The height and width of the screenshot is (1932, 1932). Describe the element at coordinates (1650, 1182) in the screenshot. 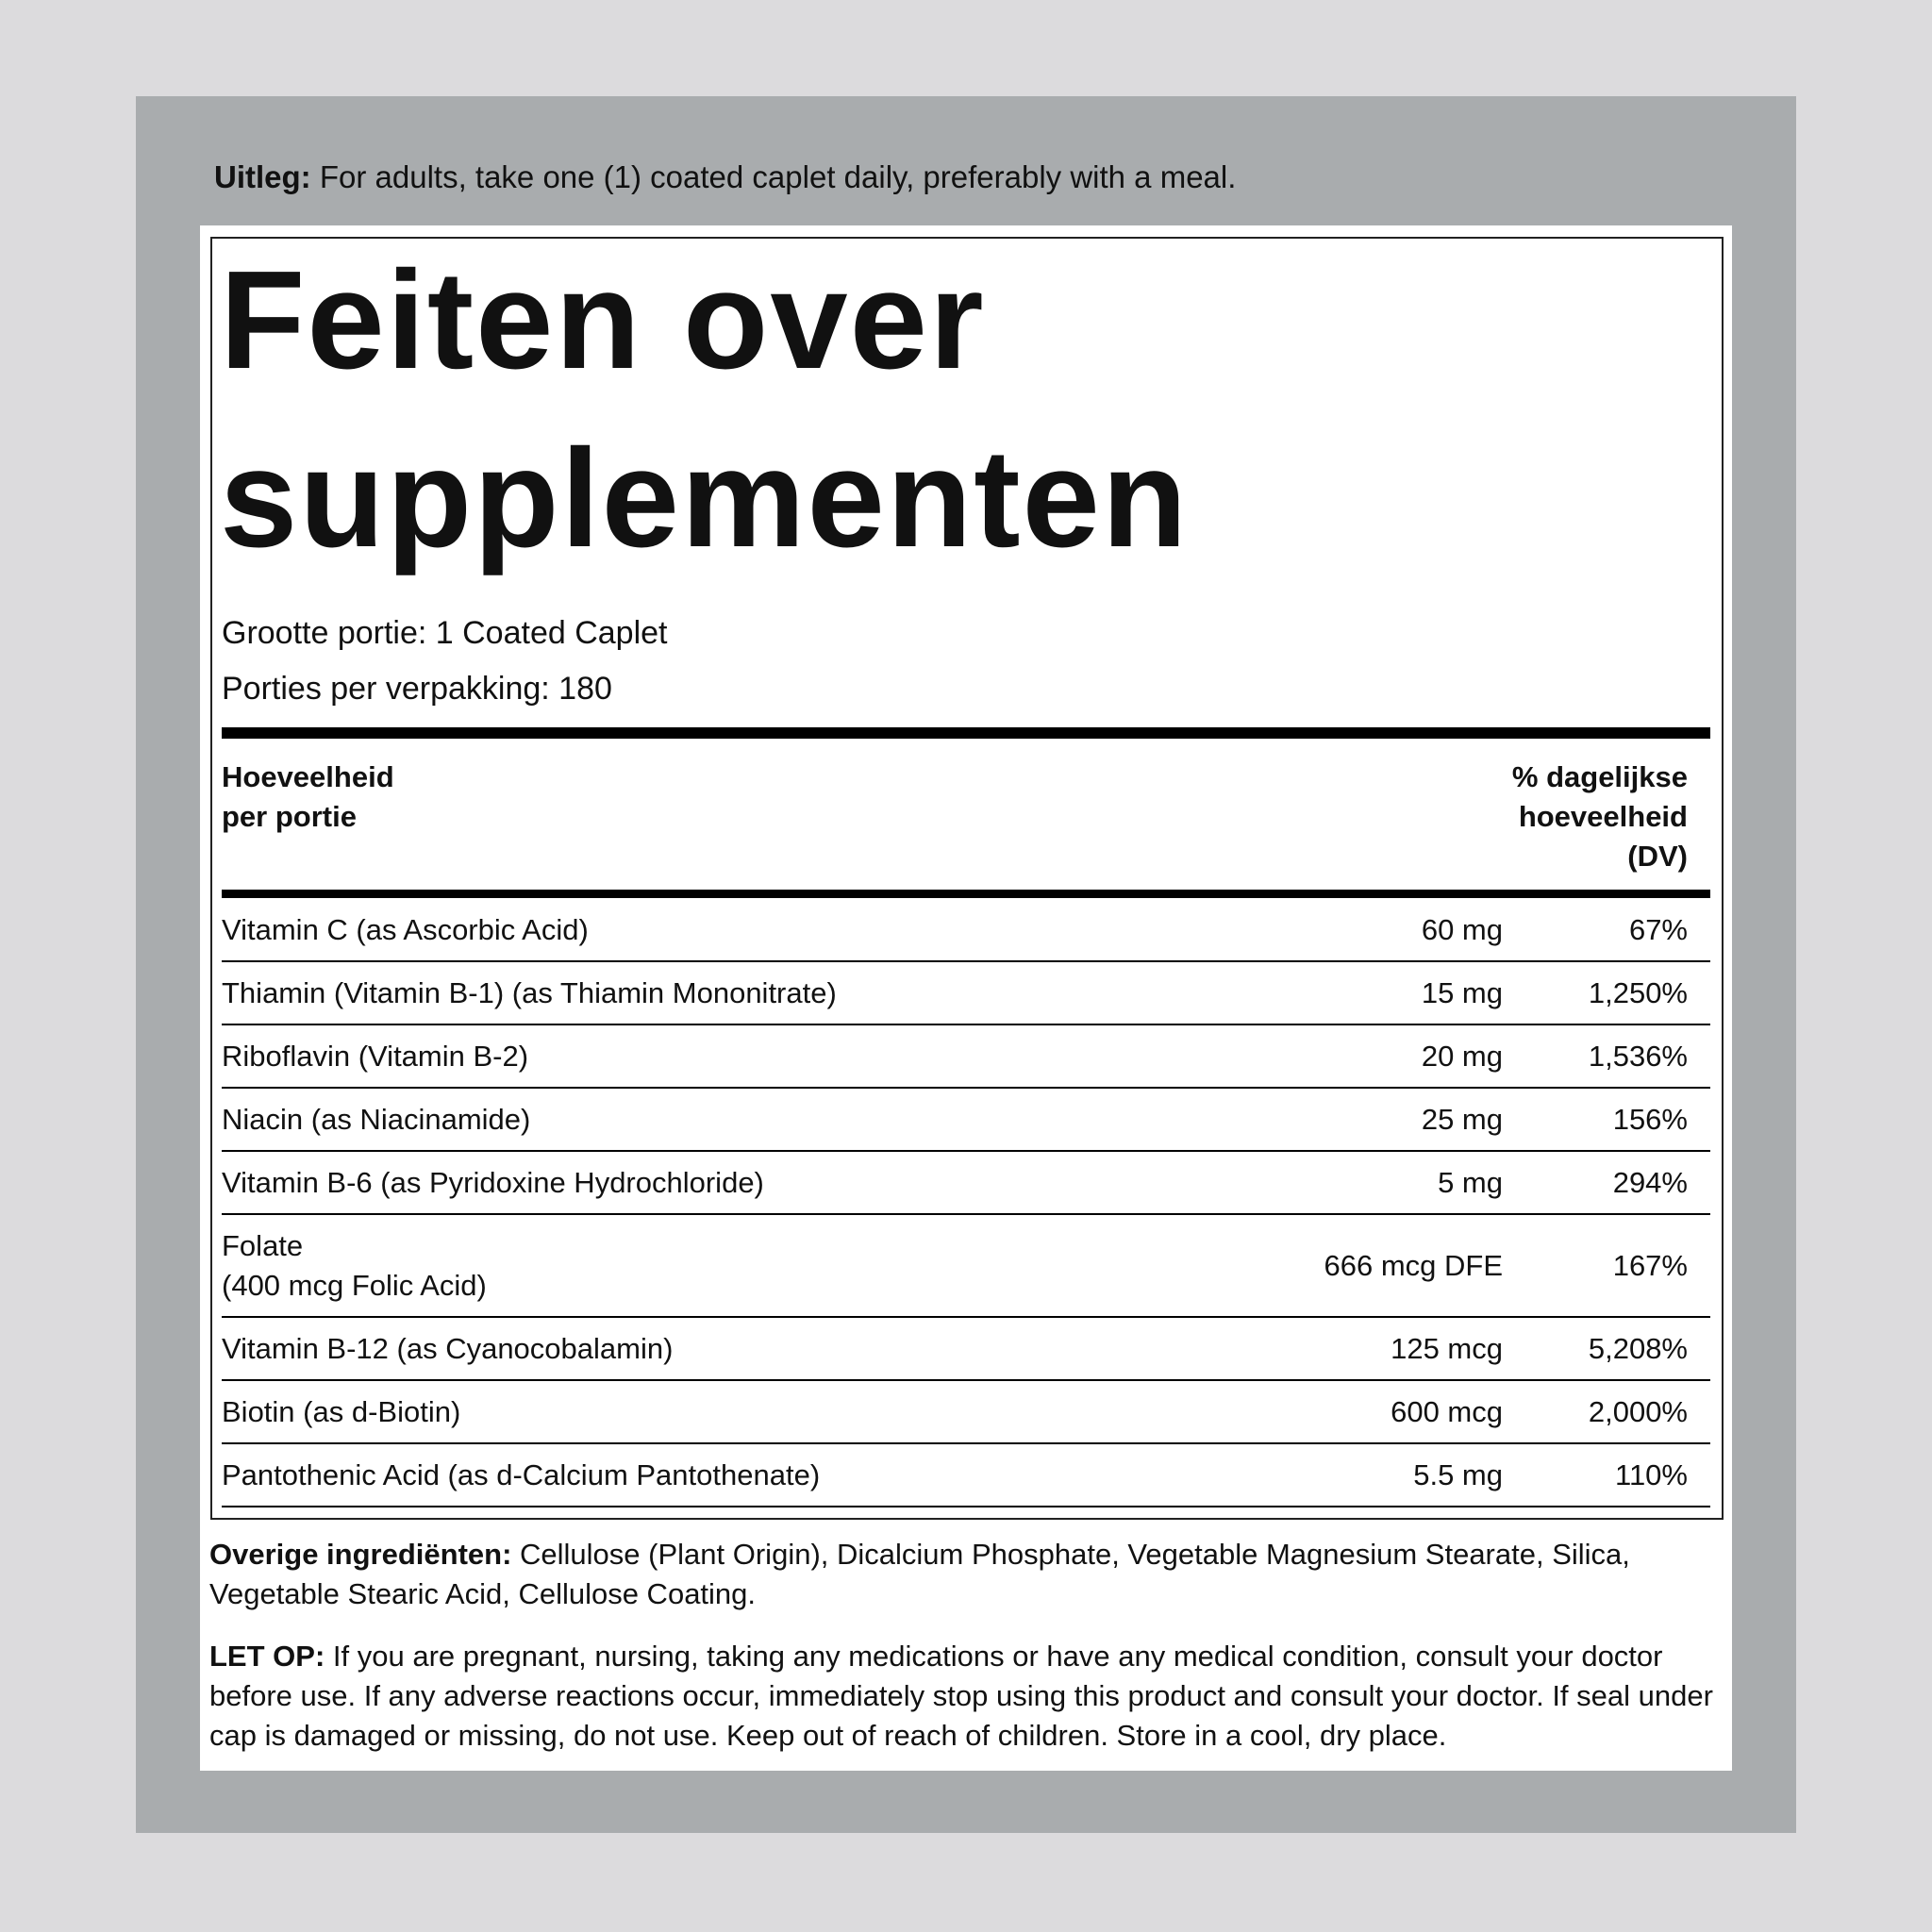

I see `row-dv: 294%` at that location.